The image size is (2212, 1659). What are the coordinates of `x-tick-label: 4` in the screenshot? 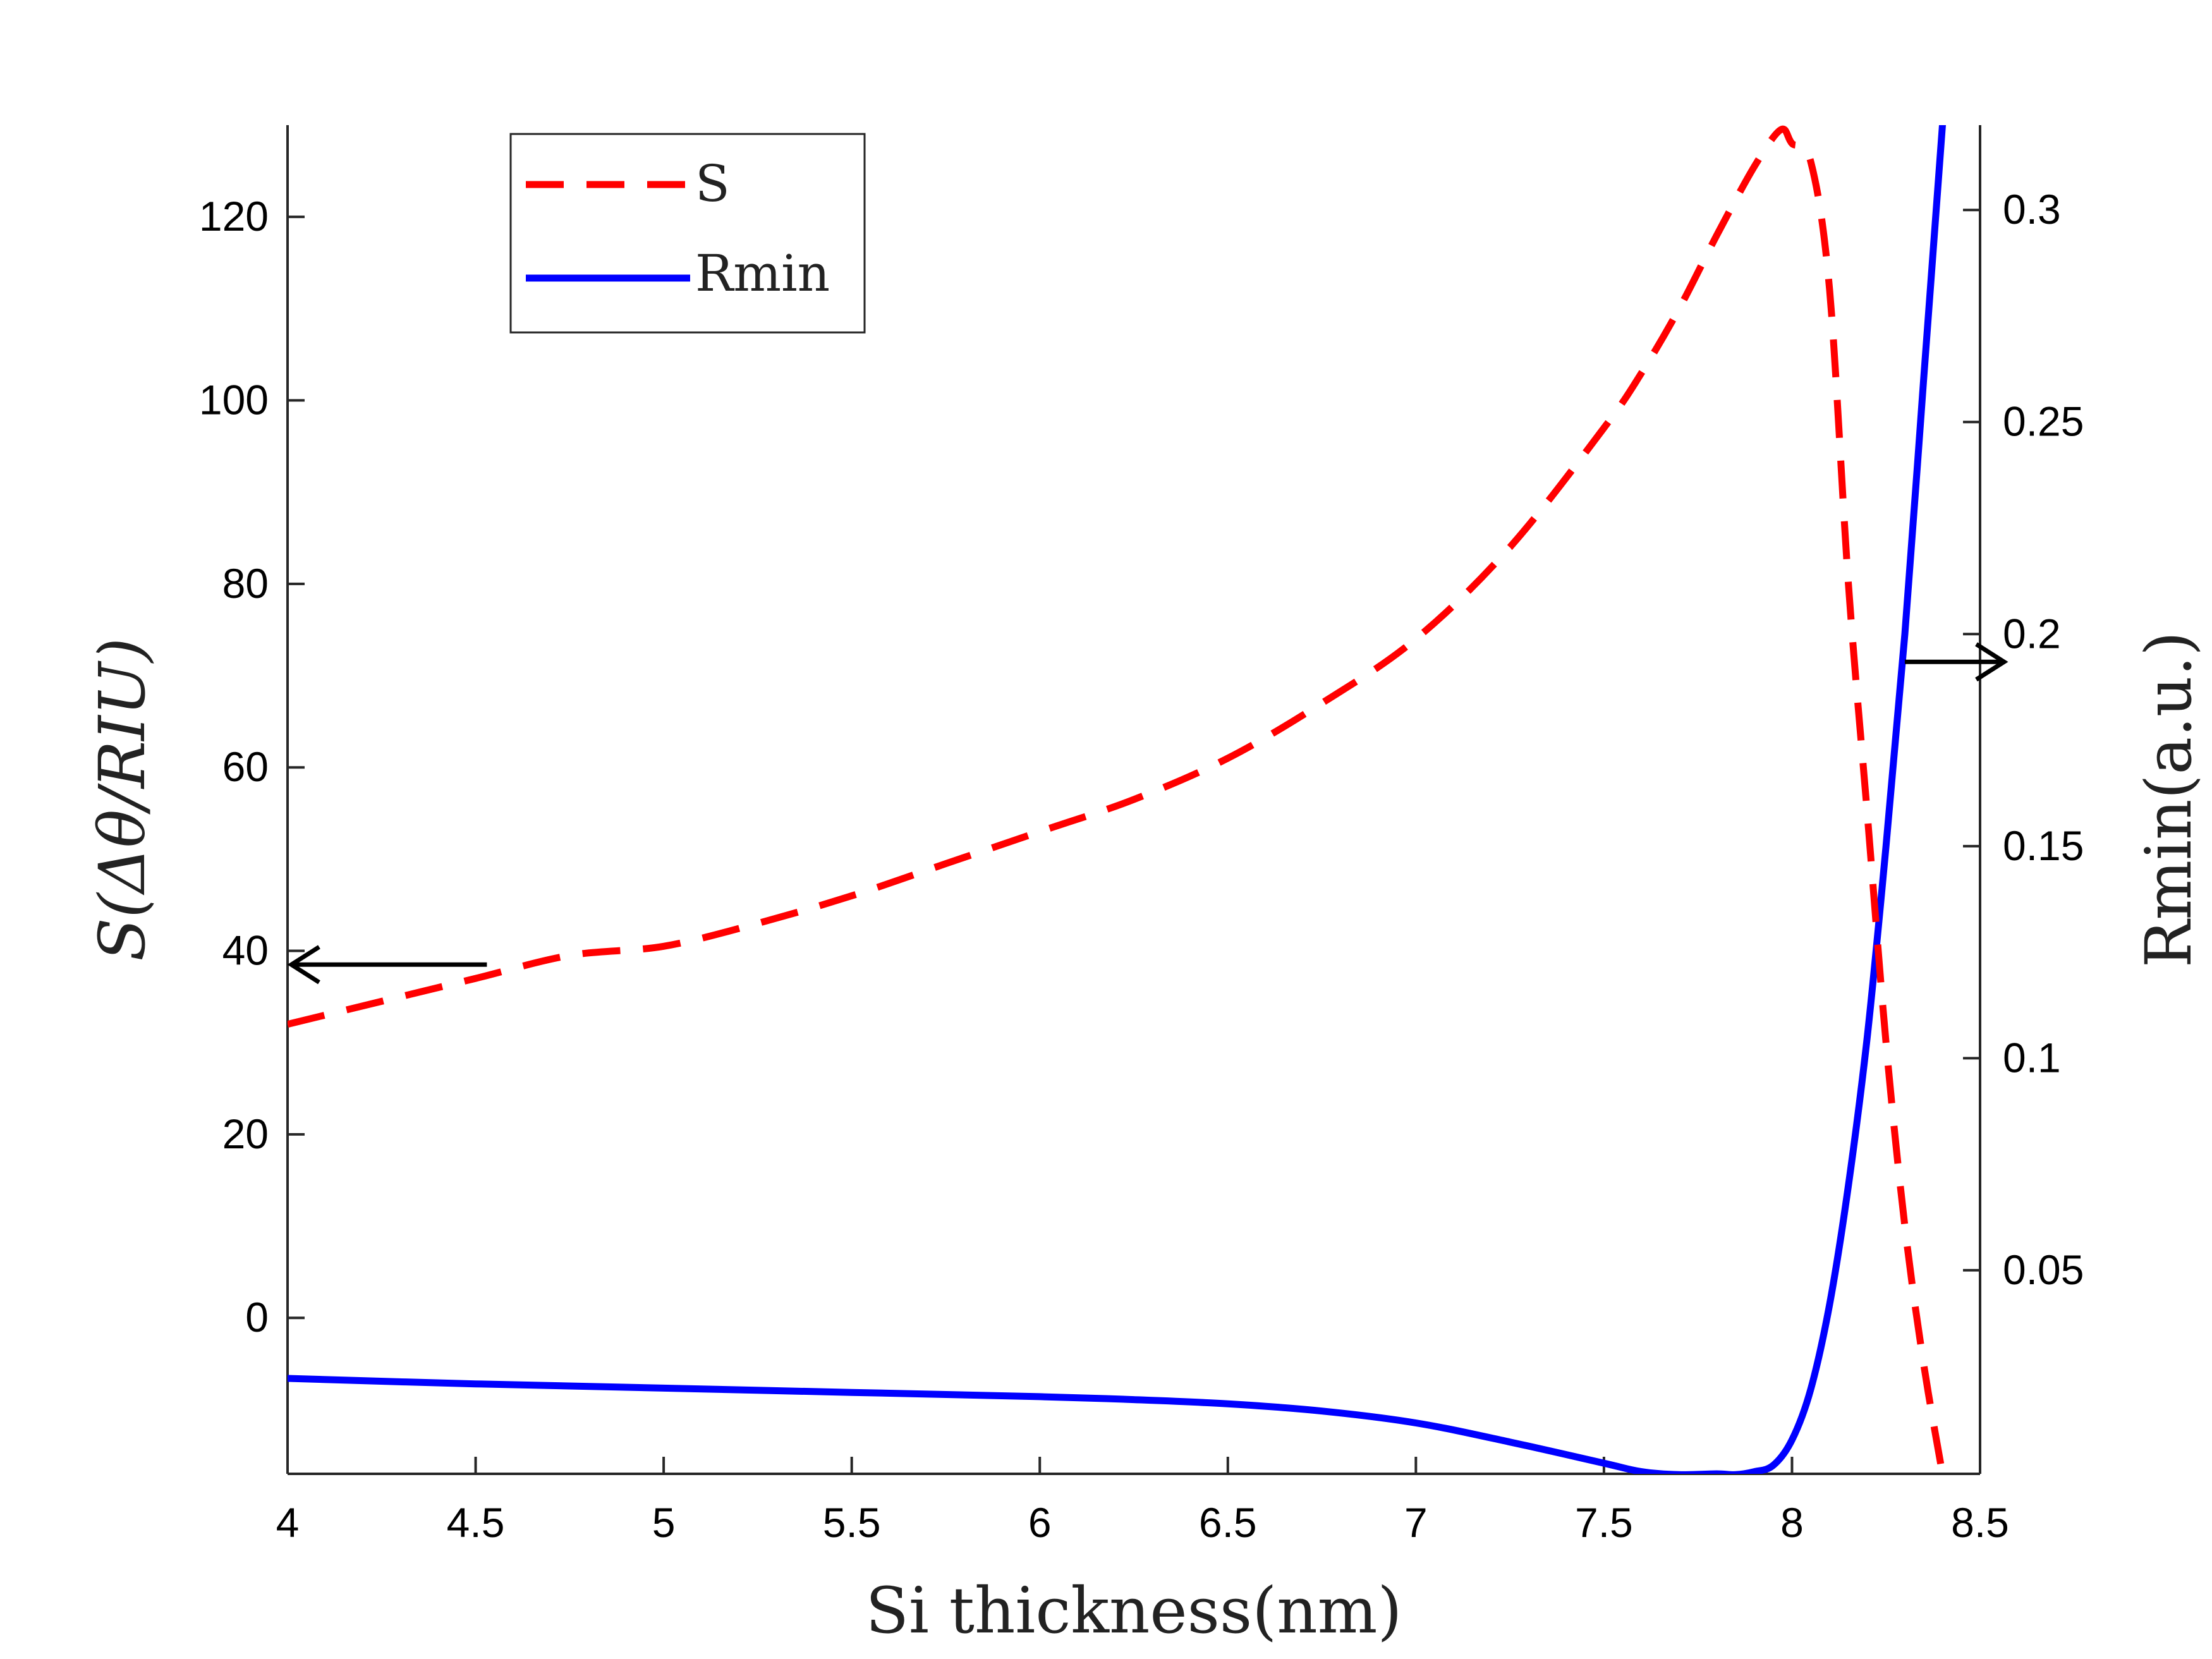 It's located at (288, 1522).